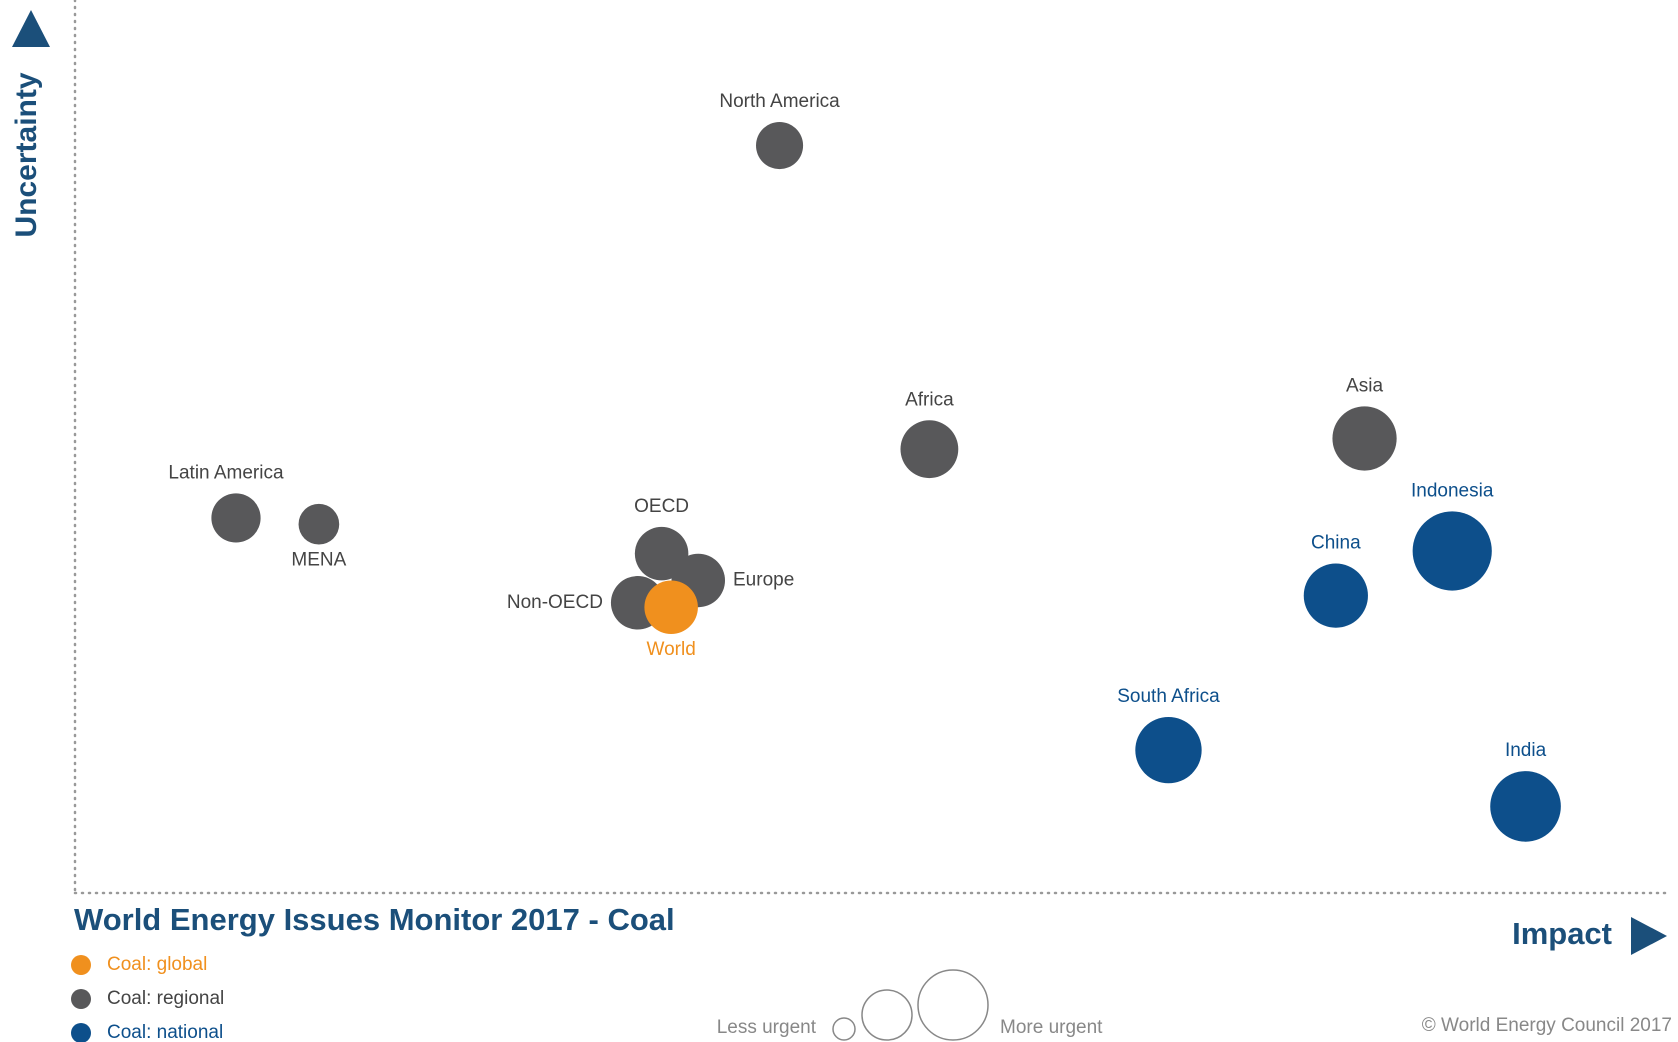 The height and width of the screenshot is (1042, 1678). Describe the element at coordinates (1547, 1025) in the screenshot. I see `source: © World Energy Council 2017` at that location.